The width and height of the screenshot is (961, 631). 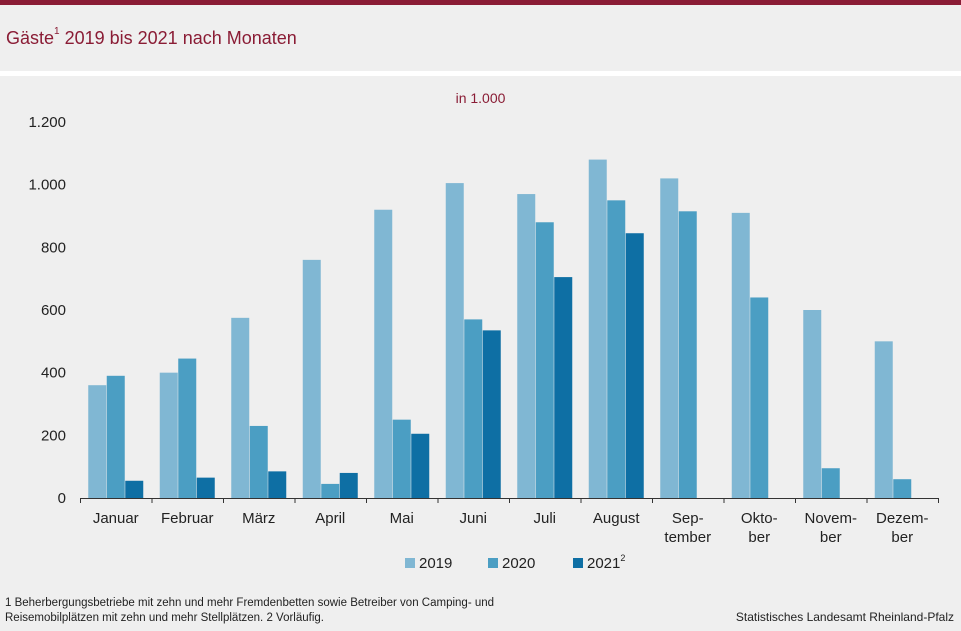 I want to click on x-tick-label: Mai, so click(x=402, y=518).